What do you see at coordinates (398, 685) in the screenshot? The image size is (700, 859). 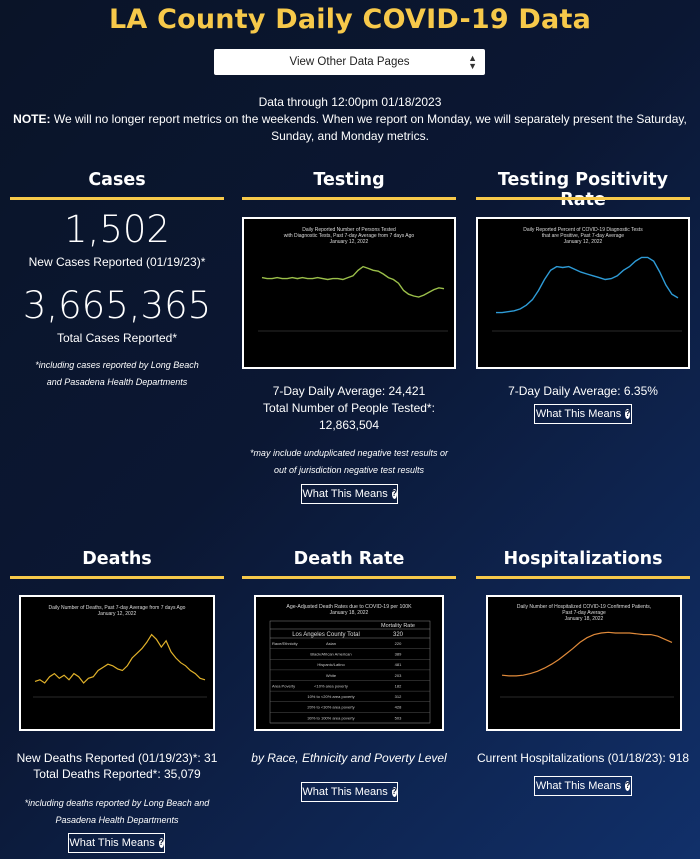 I see `table-row-value: 182` at bounding box center [398, 685].